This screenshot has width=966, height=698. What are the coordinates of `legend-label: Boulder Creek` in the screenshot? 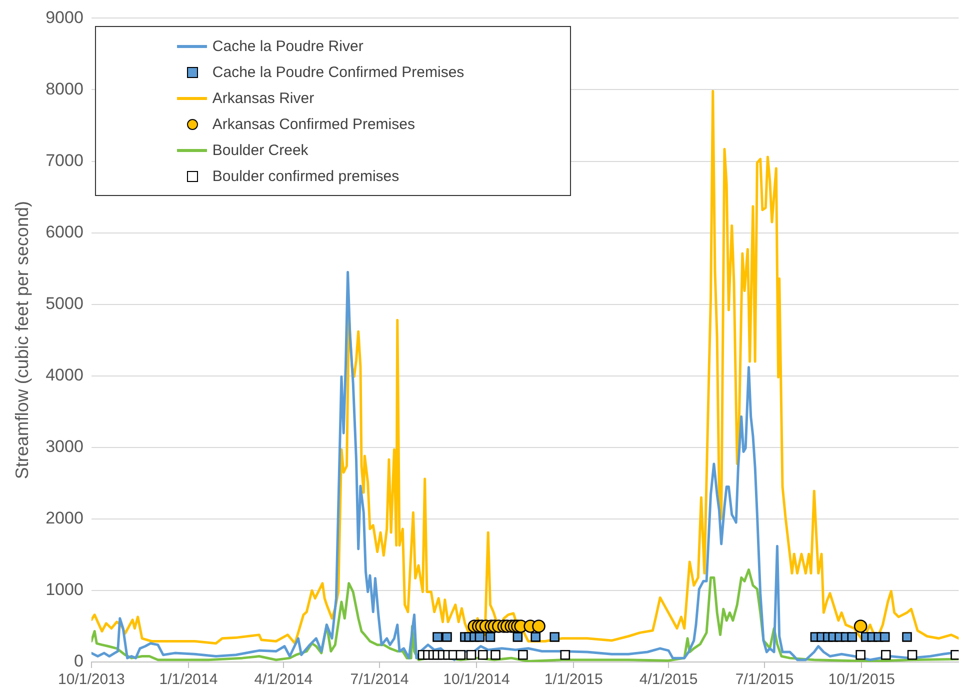 It's located at (260, 150).